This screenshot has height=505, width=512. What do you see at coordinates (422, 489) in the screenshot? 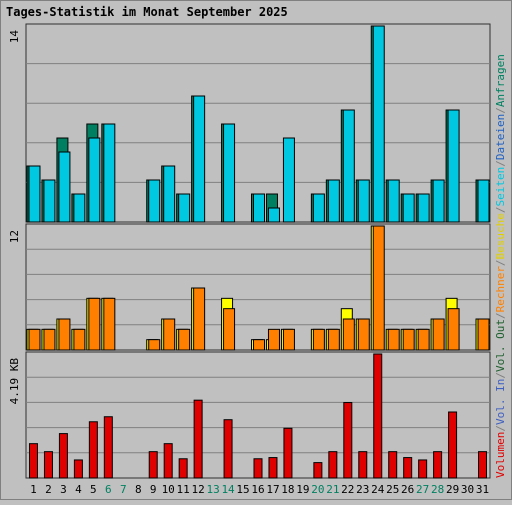
I see `x-tick-label: 27` at bounding box center [422, 489].